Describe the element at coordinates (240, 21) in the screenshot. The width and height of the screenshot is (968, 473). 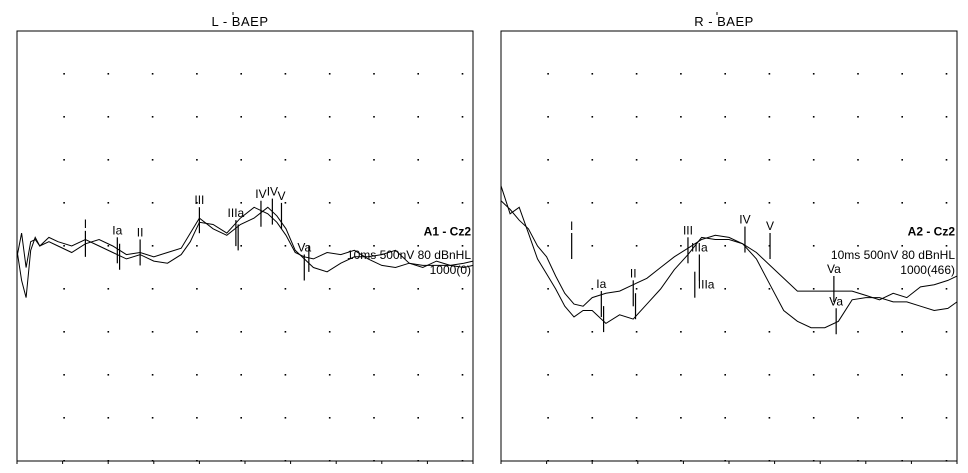
I see `left-panel-title: L - BAEP` at that location.